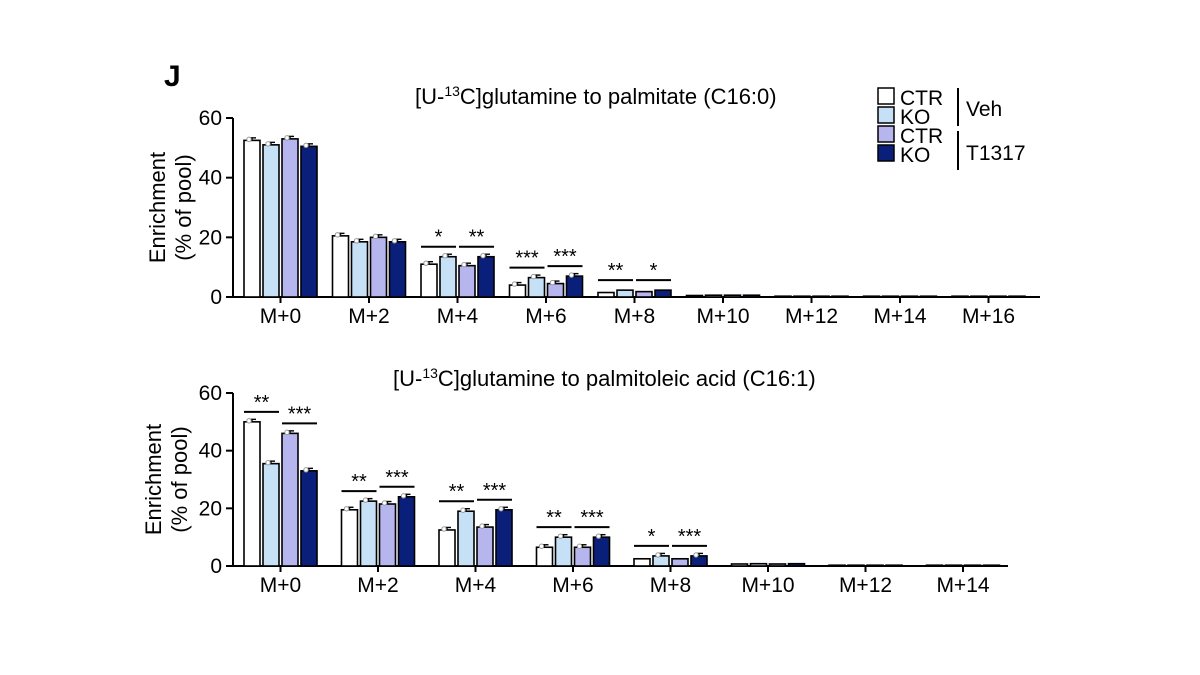 The height and width of the screenshot is (675, 1200). What do you see at coordinates (439, 238) in the screenshot?
I see `significance-label: *` at bounding box center [439, 238].